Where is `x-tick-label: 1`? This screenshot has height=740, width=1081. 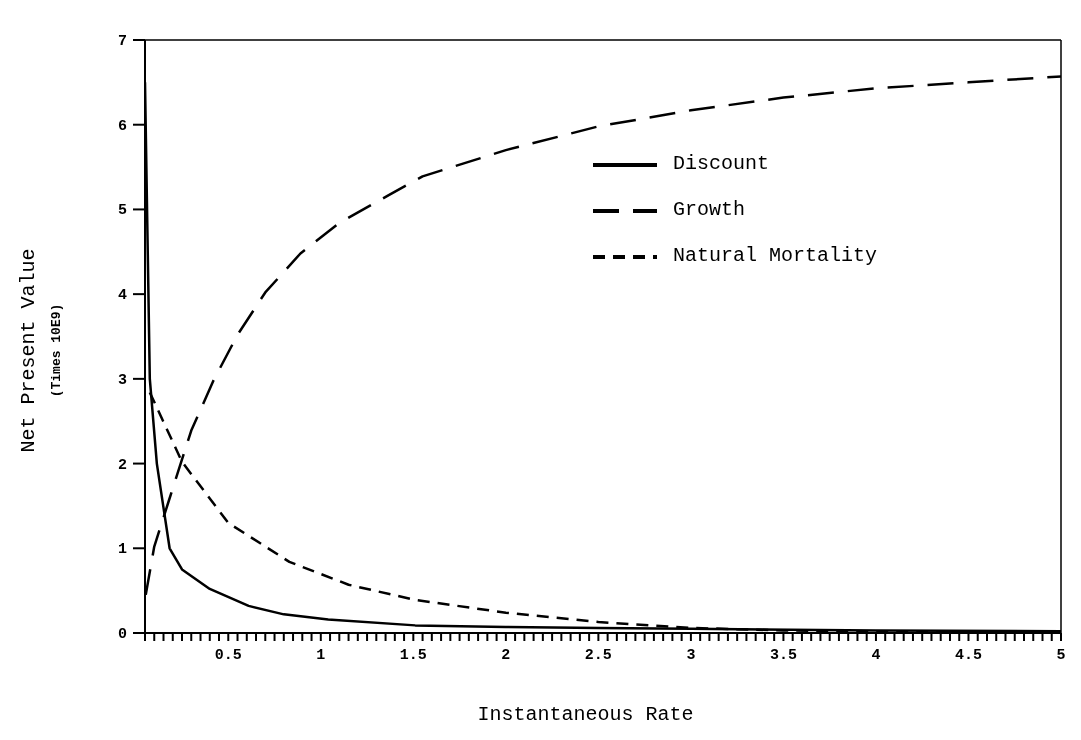
x-tick-label: 1 is located at coordinates (321, 655).